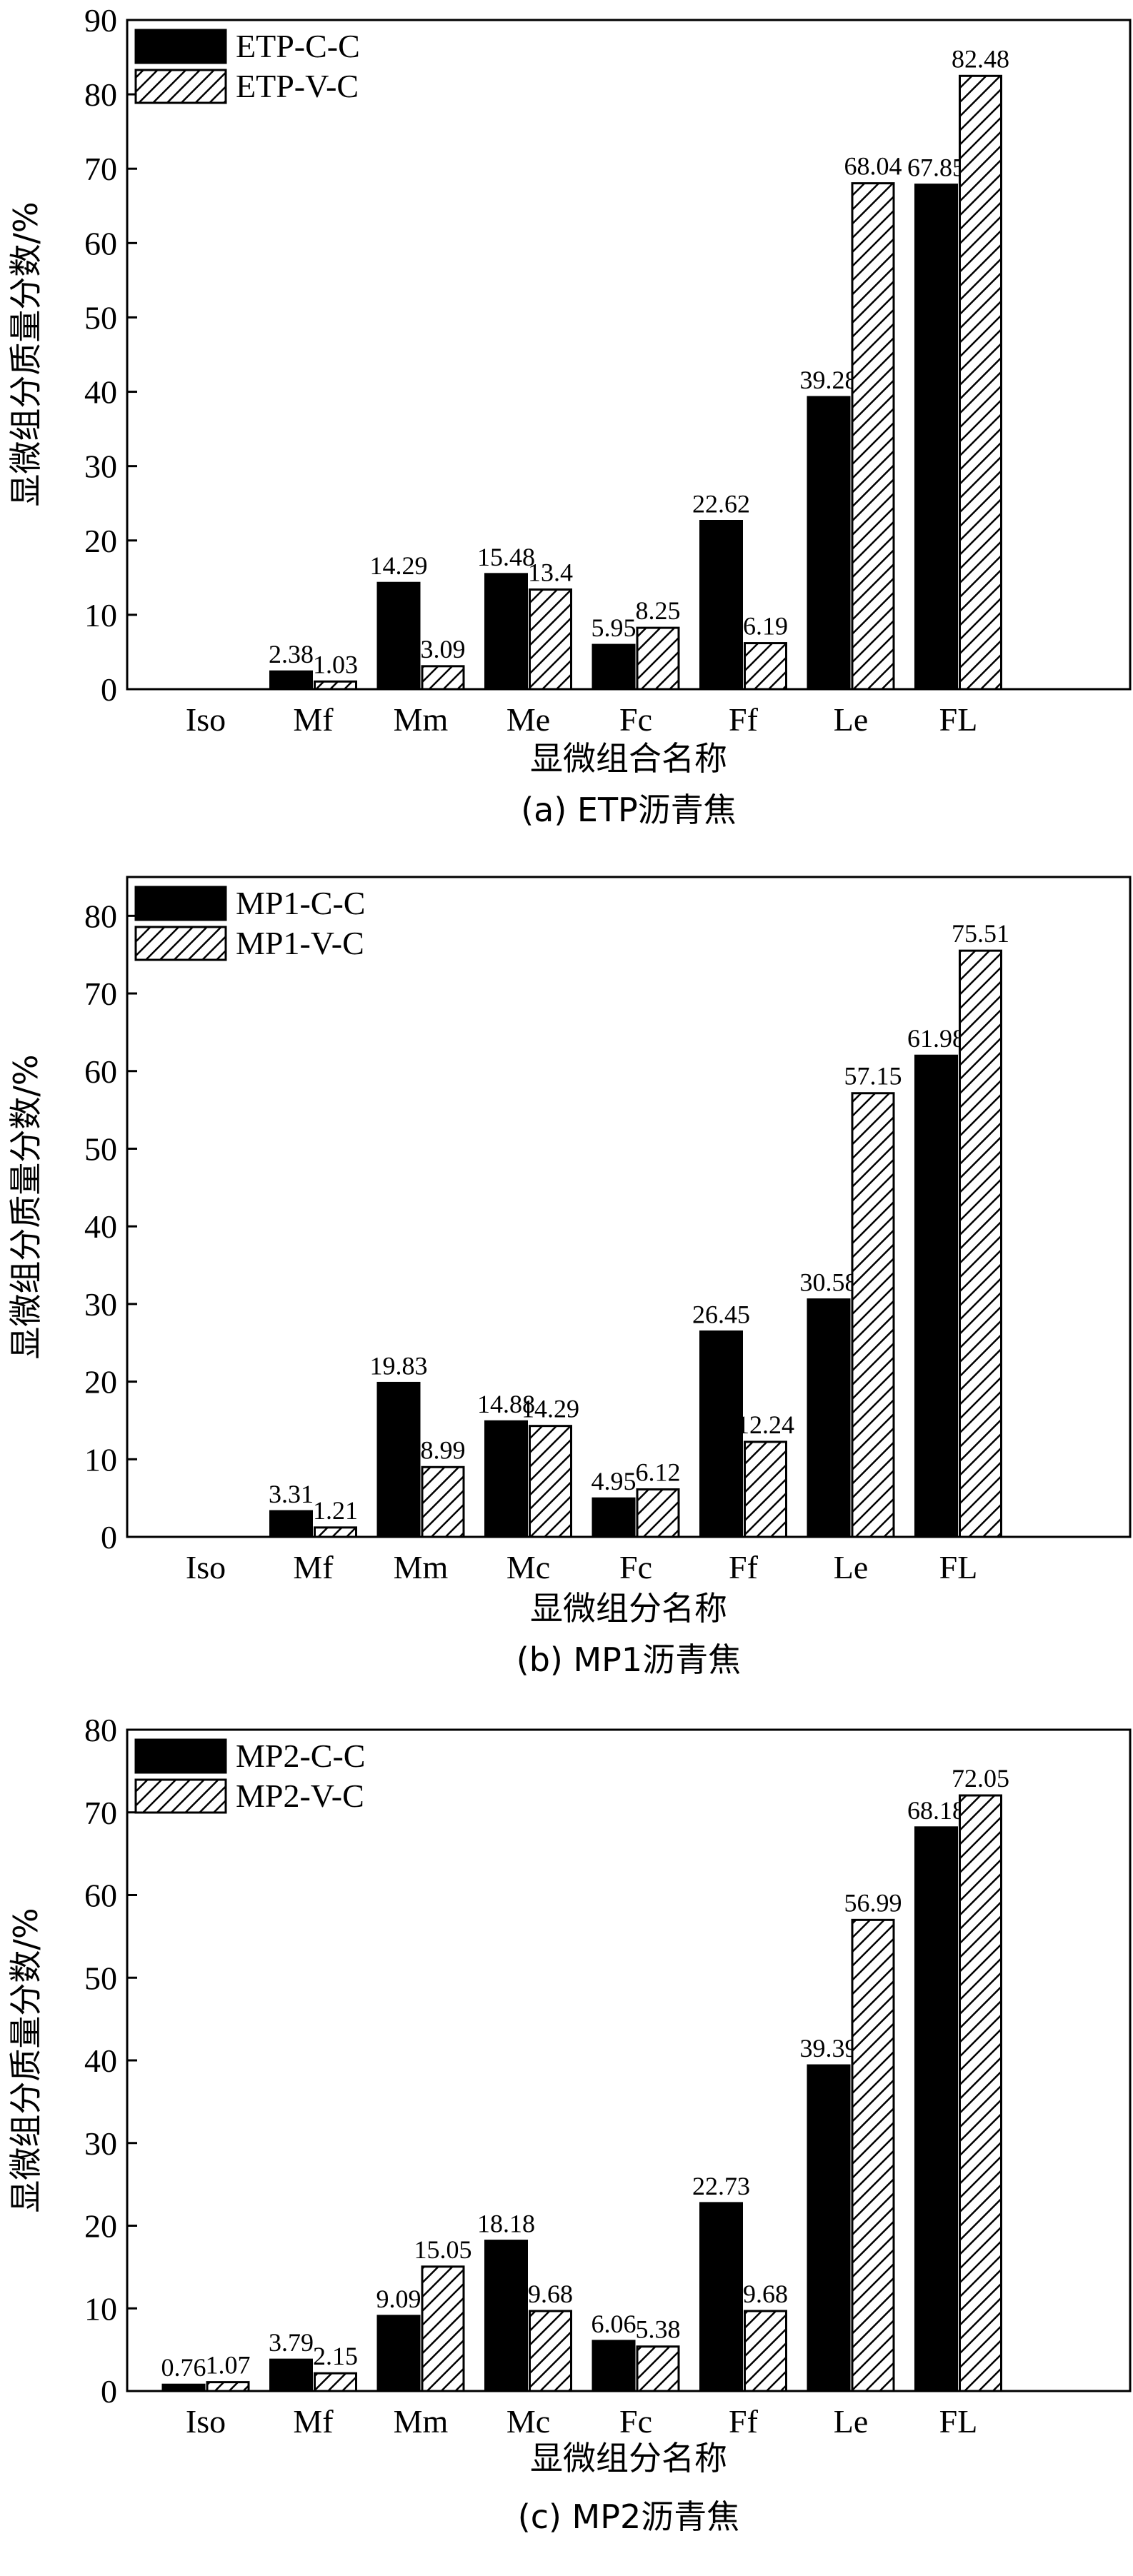 Image resolution: width=1133 pixels, height=2576 pixels. What do you see at coordinates (629, 758) in the screenshot?
I see `x-axis-title: 显微组合名称` at bounding box center [629, 758].